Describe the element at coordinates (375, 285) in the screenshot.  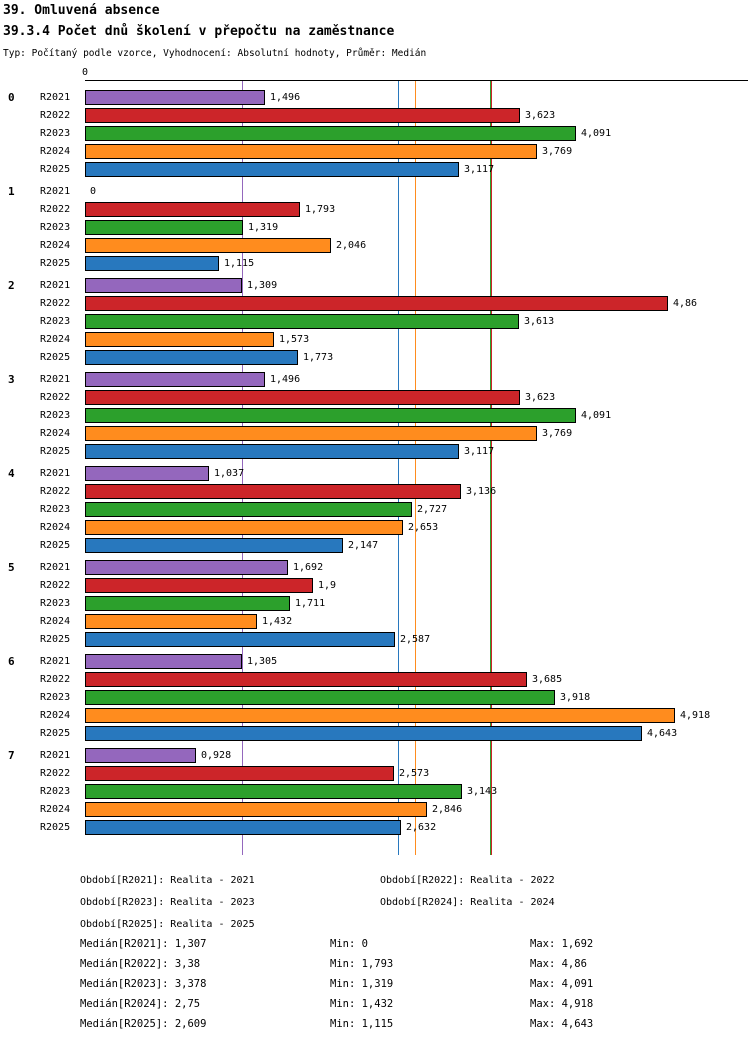
I see `bar-row: 2 R2021 1,309` at that location.